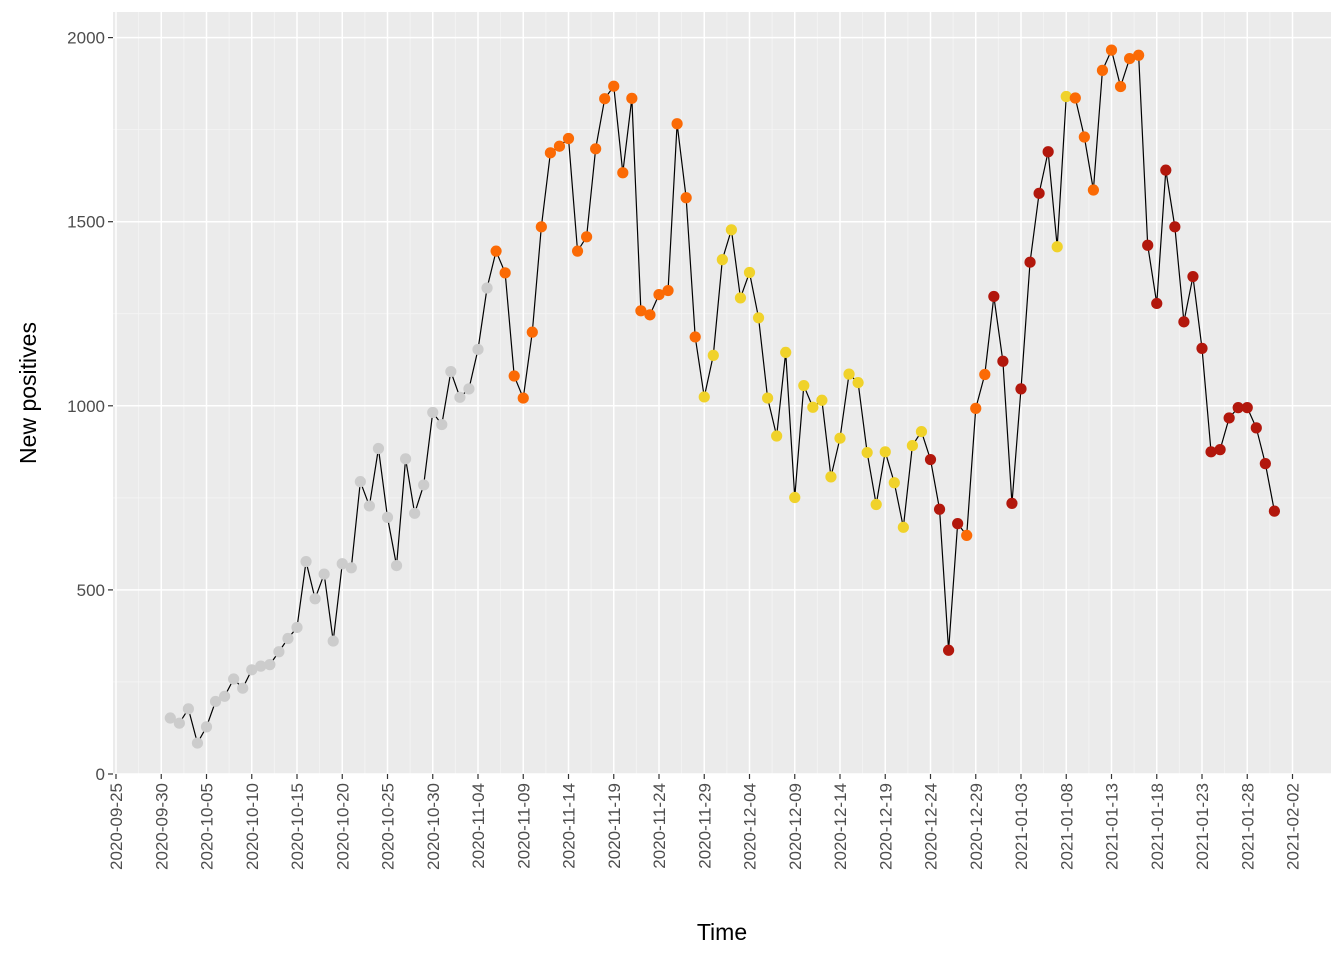  Describe the element at coordinates (1112, 826) in the screenshot. I see `x-tick-label: 2021-01-13` at that location.